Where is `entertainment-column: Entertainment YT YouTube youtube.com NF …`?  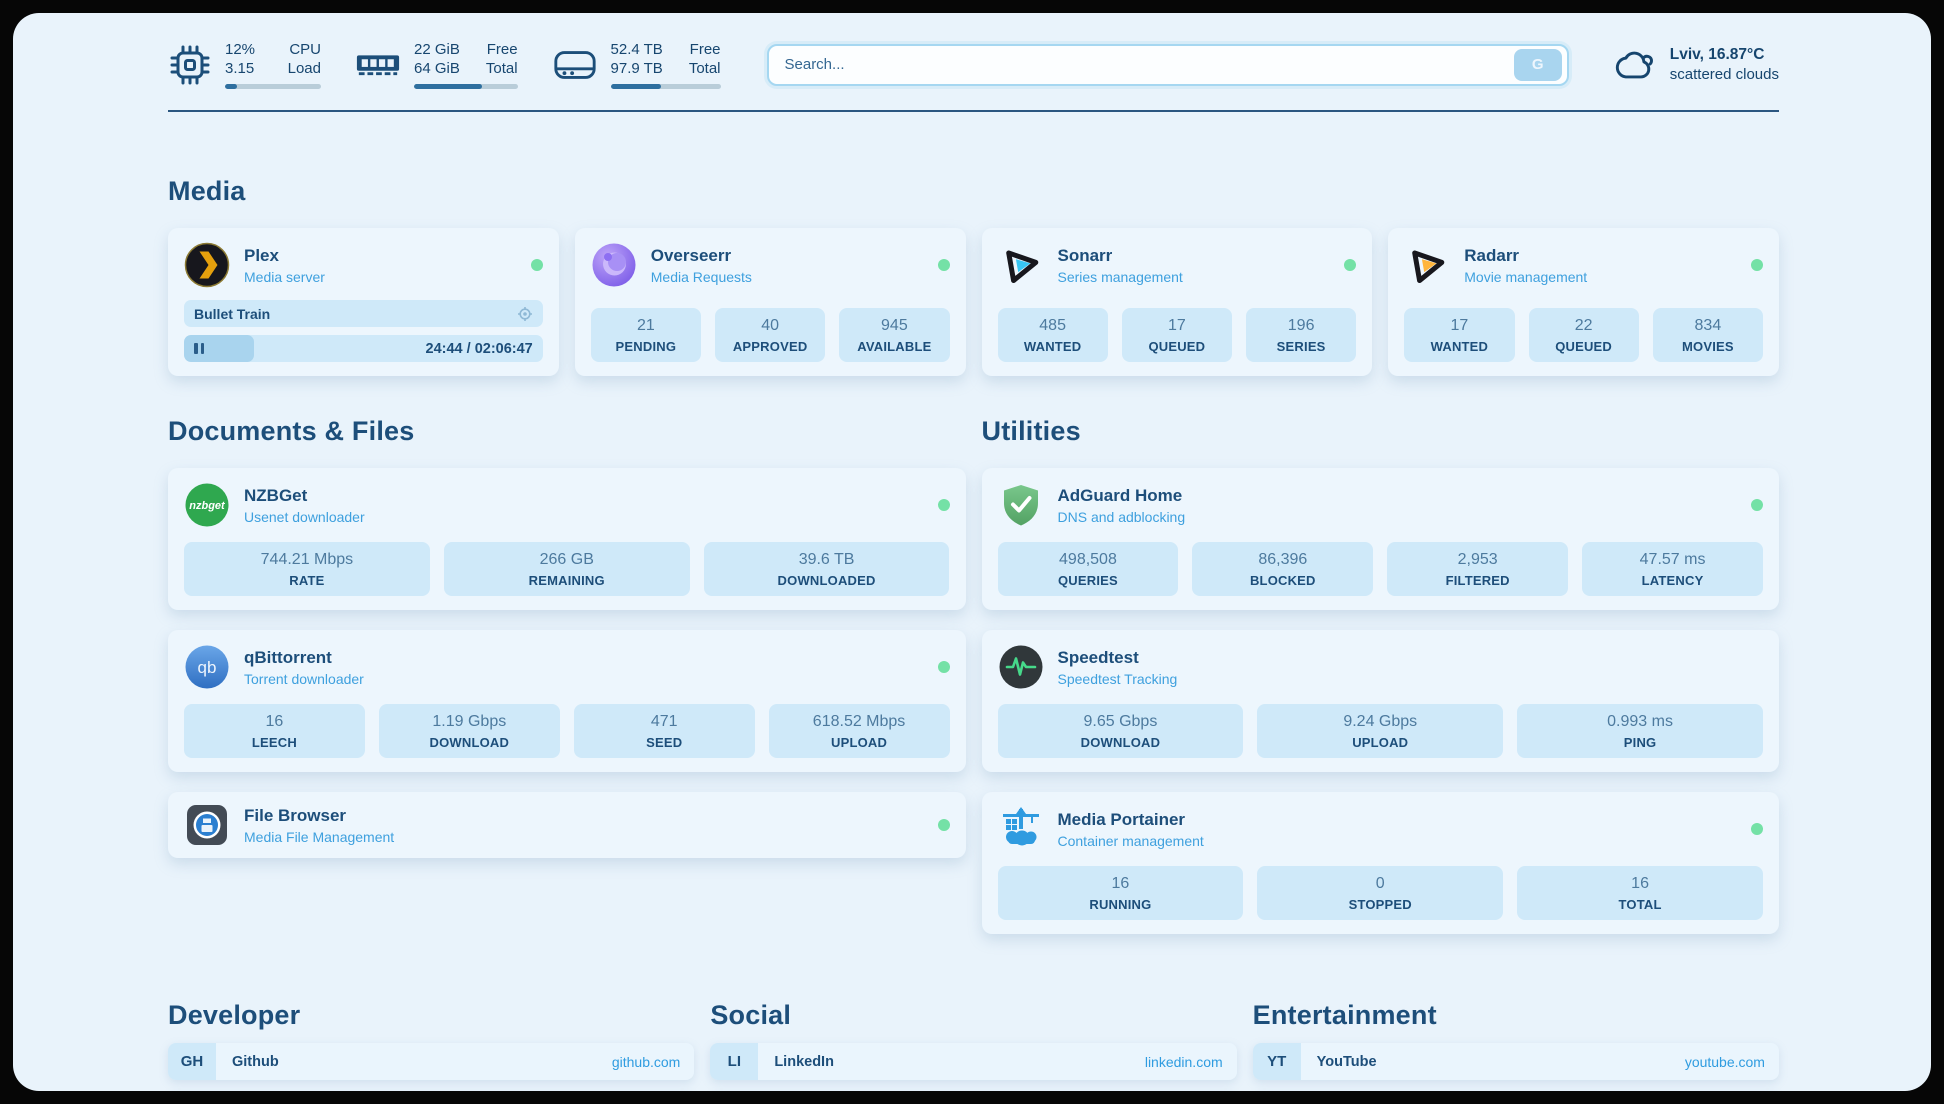
entertainment-column: Entertainment YT YouTube youtube.com NF … is located at coordinates (1515, 1045).